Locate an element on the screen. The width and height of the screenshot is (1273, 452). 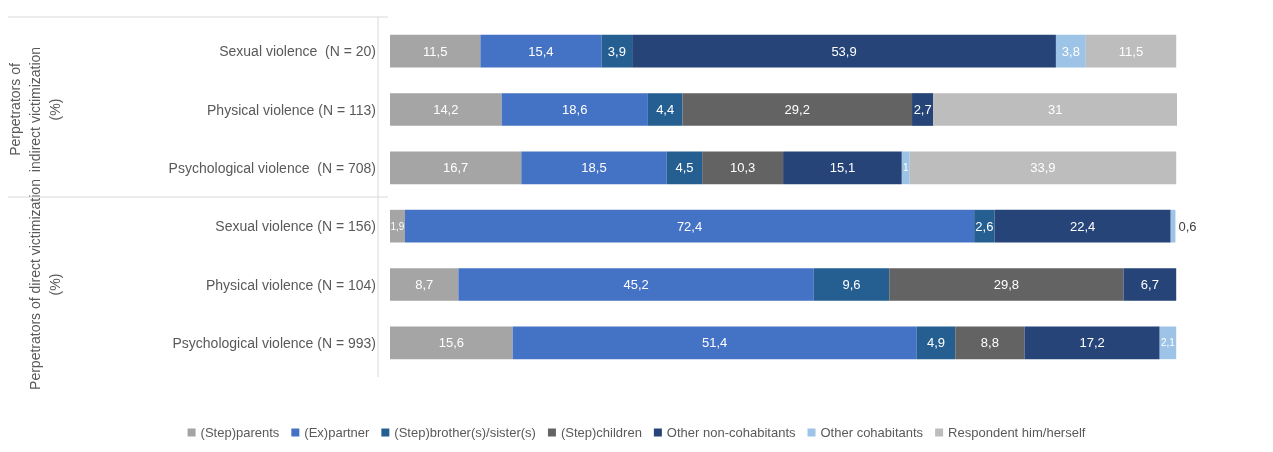
data-label: 18,6 is located at coordinates (575, 109).